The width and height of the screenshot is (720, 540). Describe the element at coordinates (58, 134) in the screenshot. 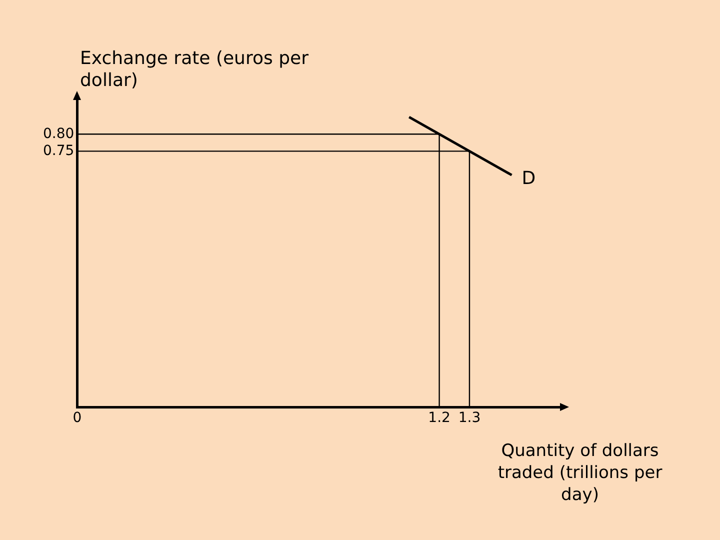

I see `y-tick-label: 0.80` at that location.